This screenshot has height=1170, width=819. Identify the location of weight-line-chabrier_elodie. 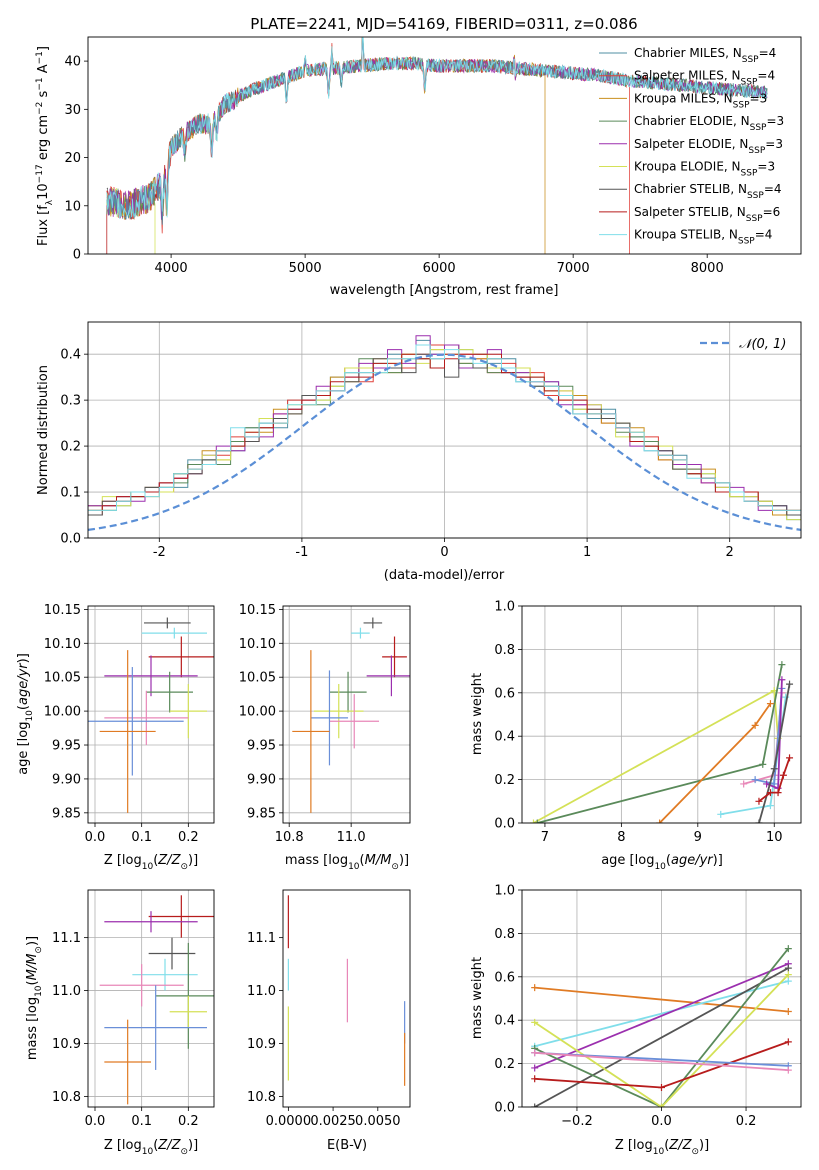
(660, 743).